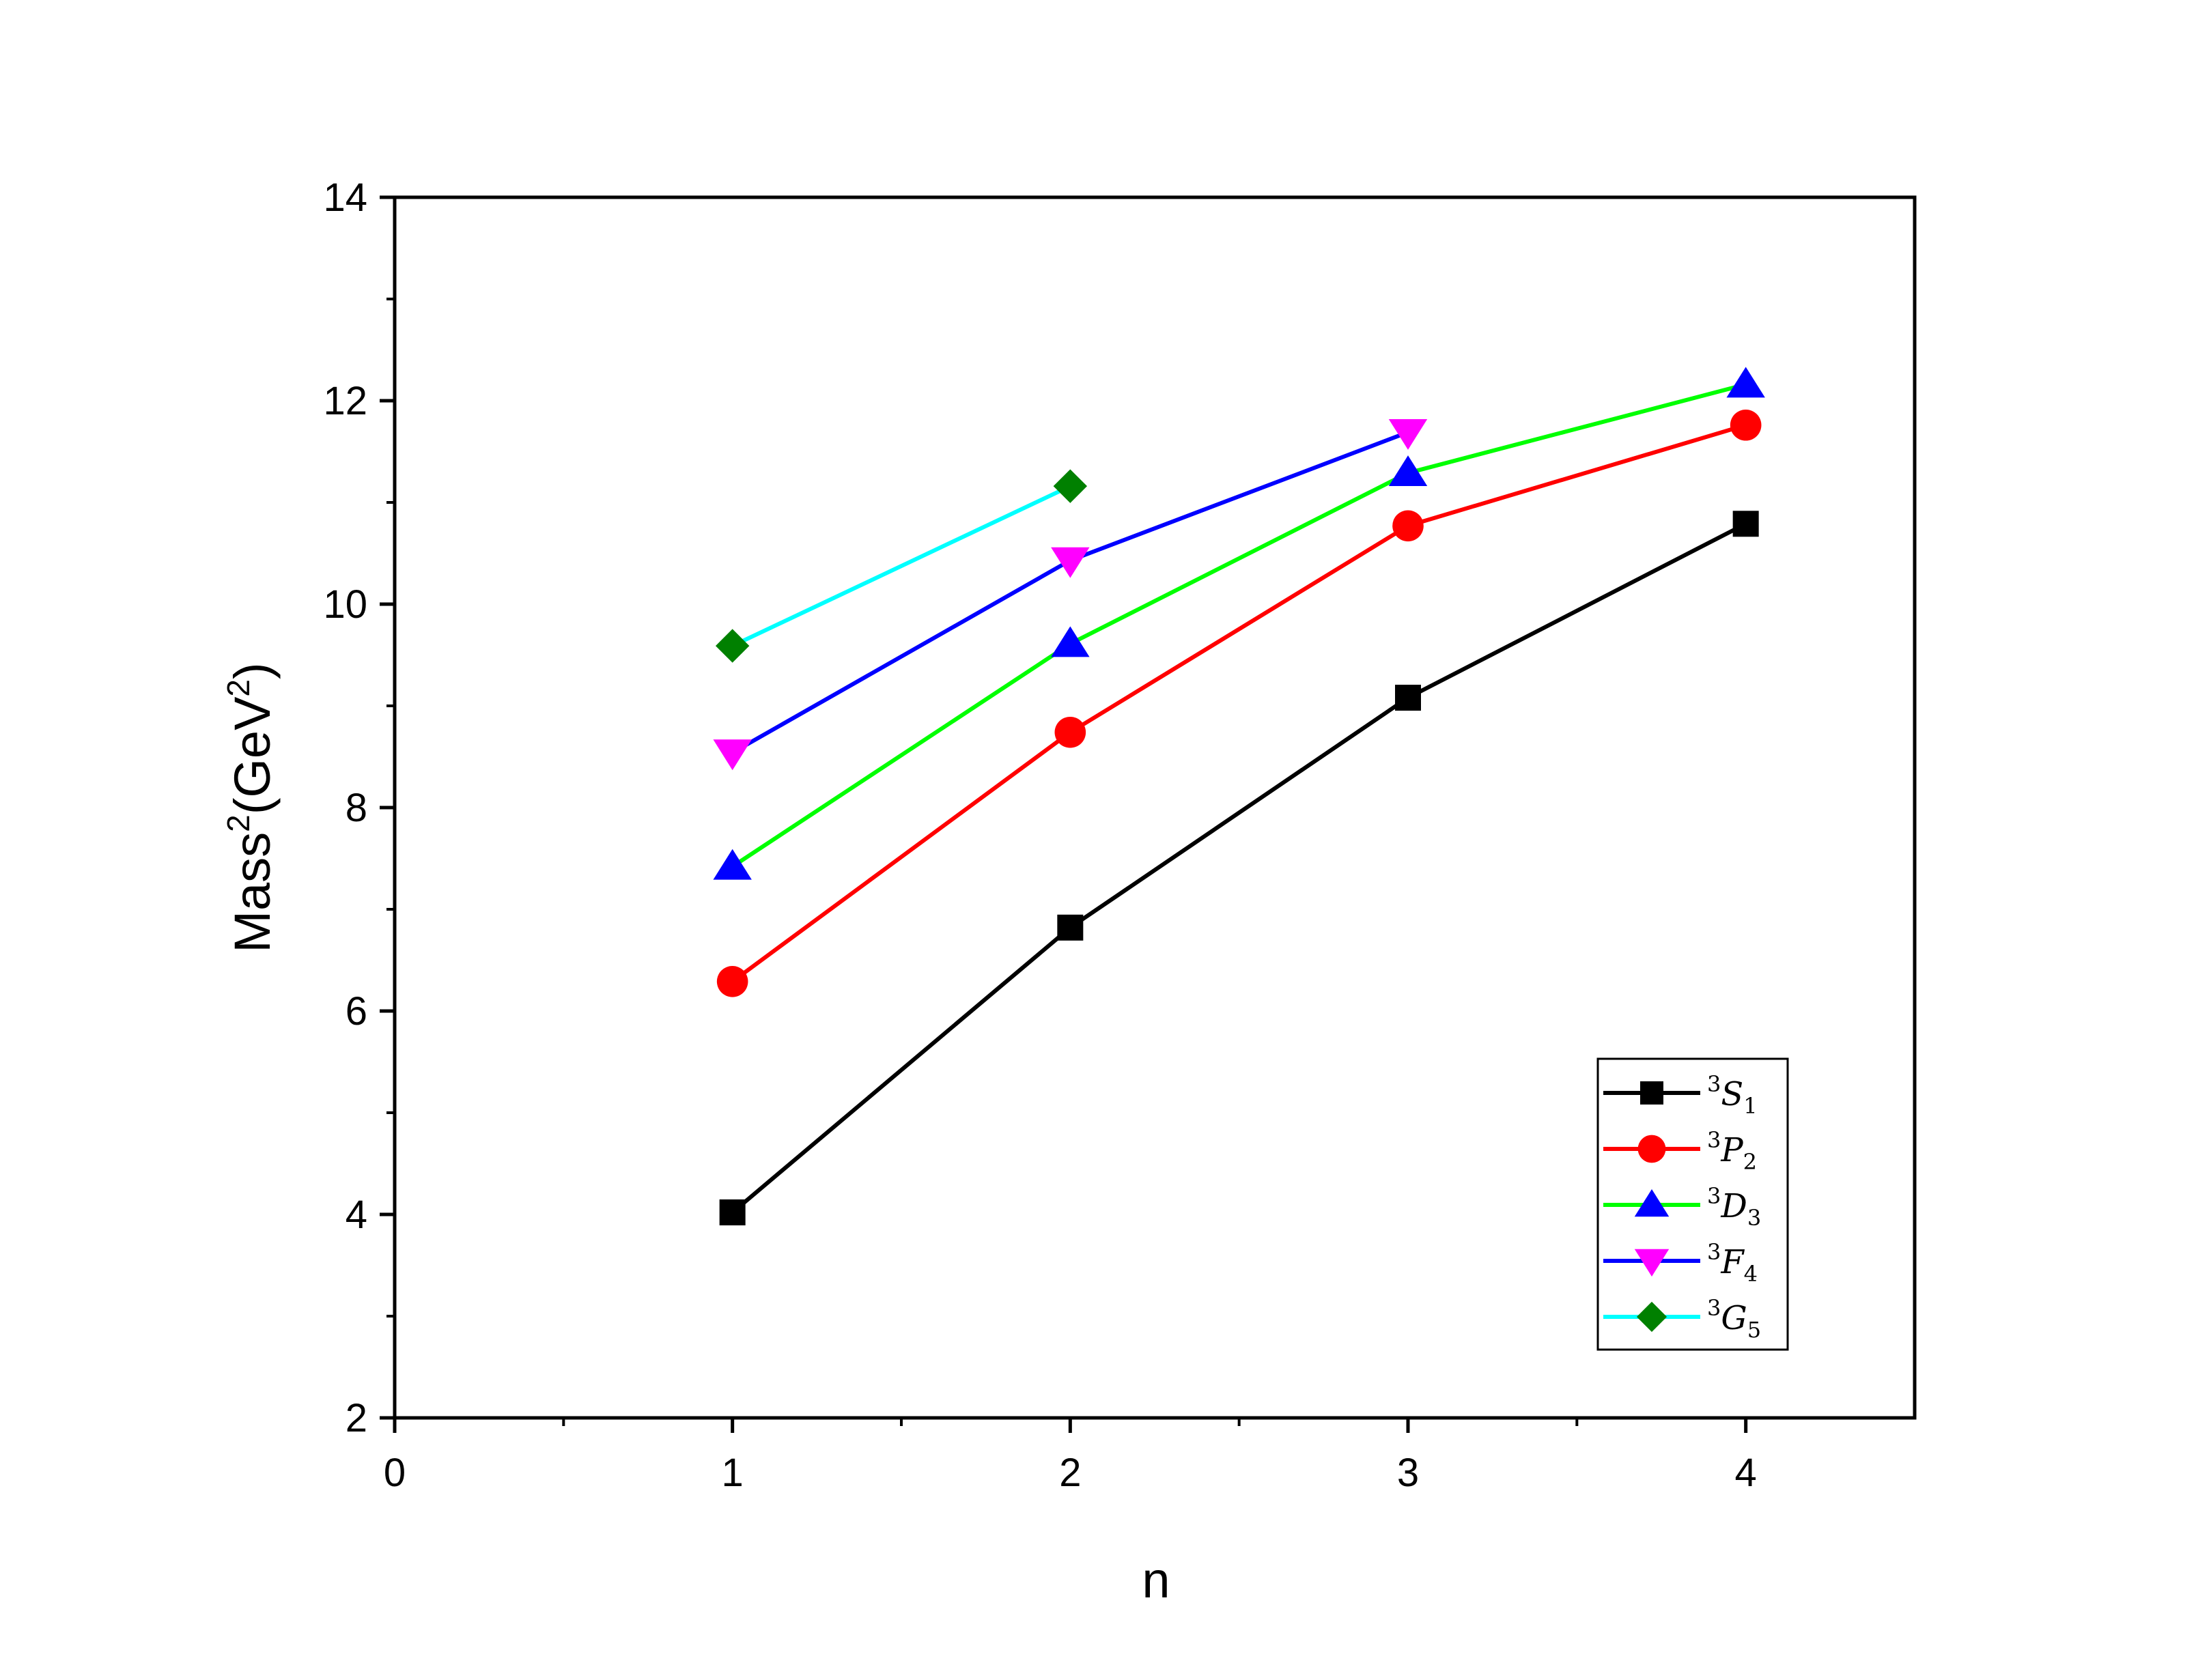 Image resolution: width=2196 pixels, height=1680 pixels. I want to click on legend-label-letter: G, so click(1734, 1318).